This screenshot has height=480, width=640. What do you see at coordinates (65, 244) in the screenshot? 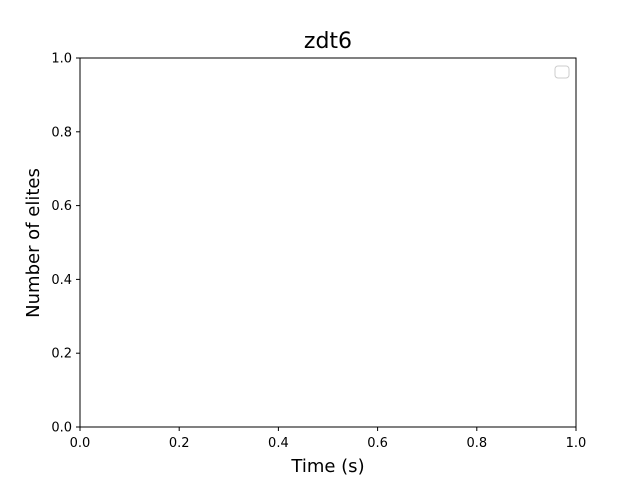
I see `y-axis: 0.0 0.2 0.4 0.6 0.8 1.0` at bounding box center [65, 244].